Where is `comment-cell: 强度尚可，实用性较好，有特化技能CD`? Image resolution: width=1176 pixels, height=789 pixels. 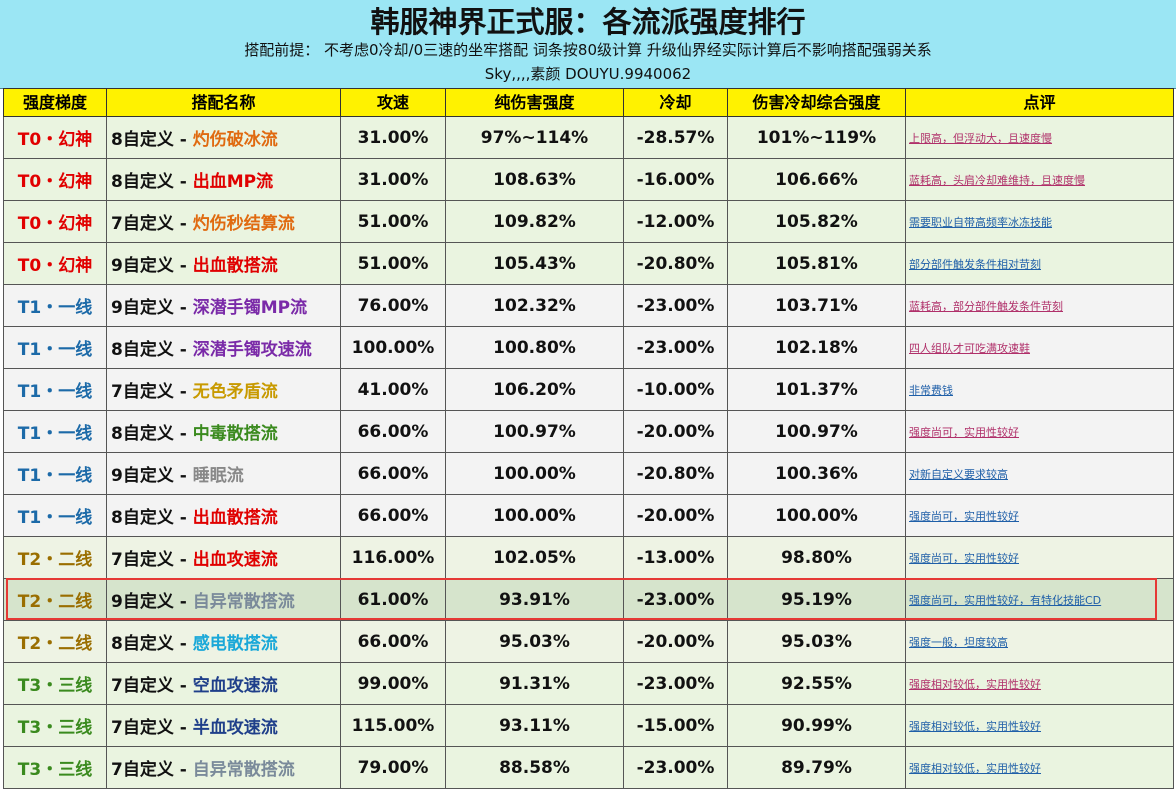 comment-cell: 强度尚可，实用性较好，有特化技能CD is located at coordinates (1039, 599).